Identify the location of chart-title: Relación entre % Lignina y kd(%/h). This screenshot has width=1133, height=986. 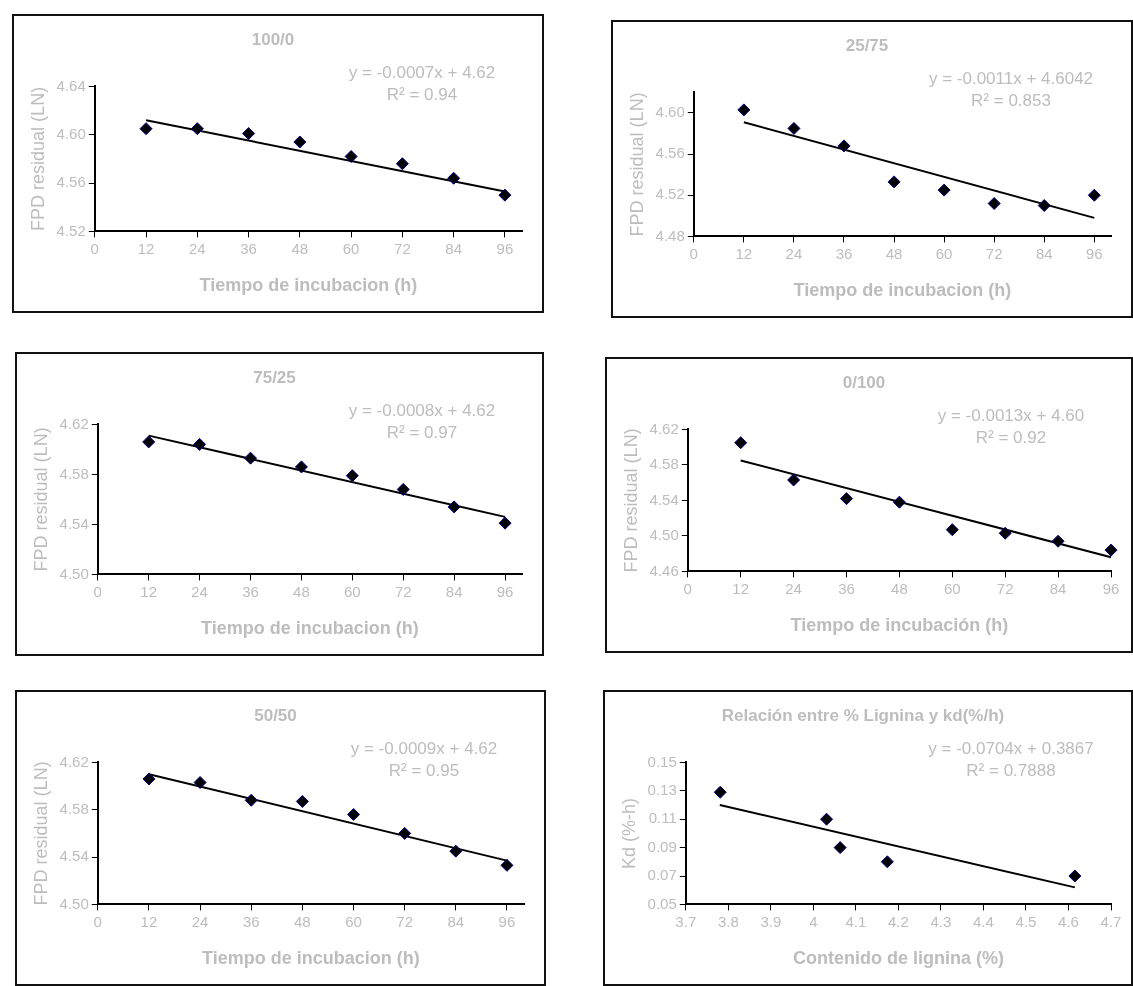
(863, 715).